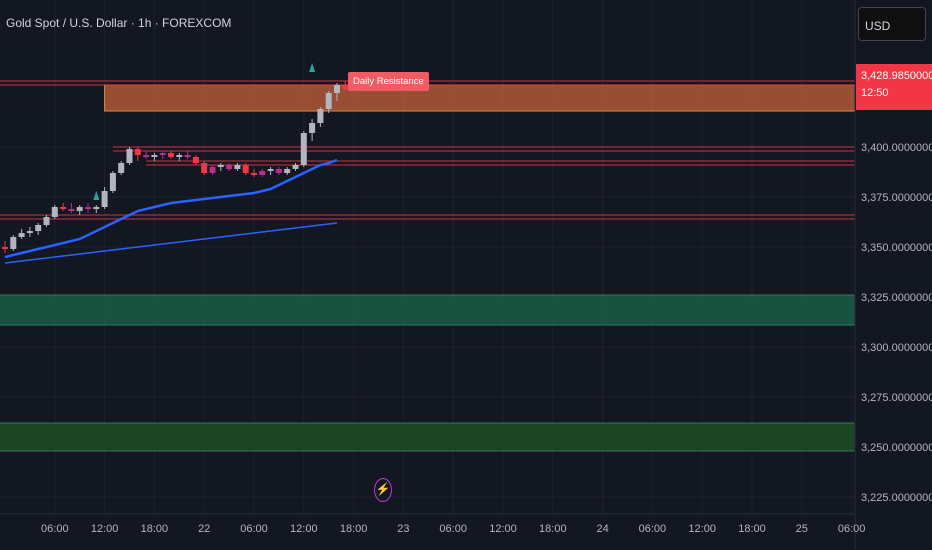 This screenshot has width=932, height=550. I want to click on time-tick-label-8: 06:00, so click(453, 529).